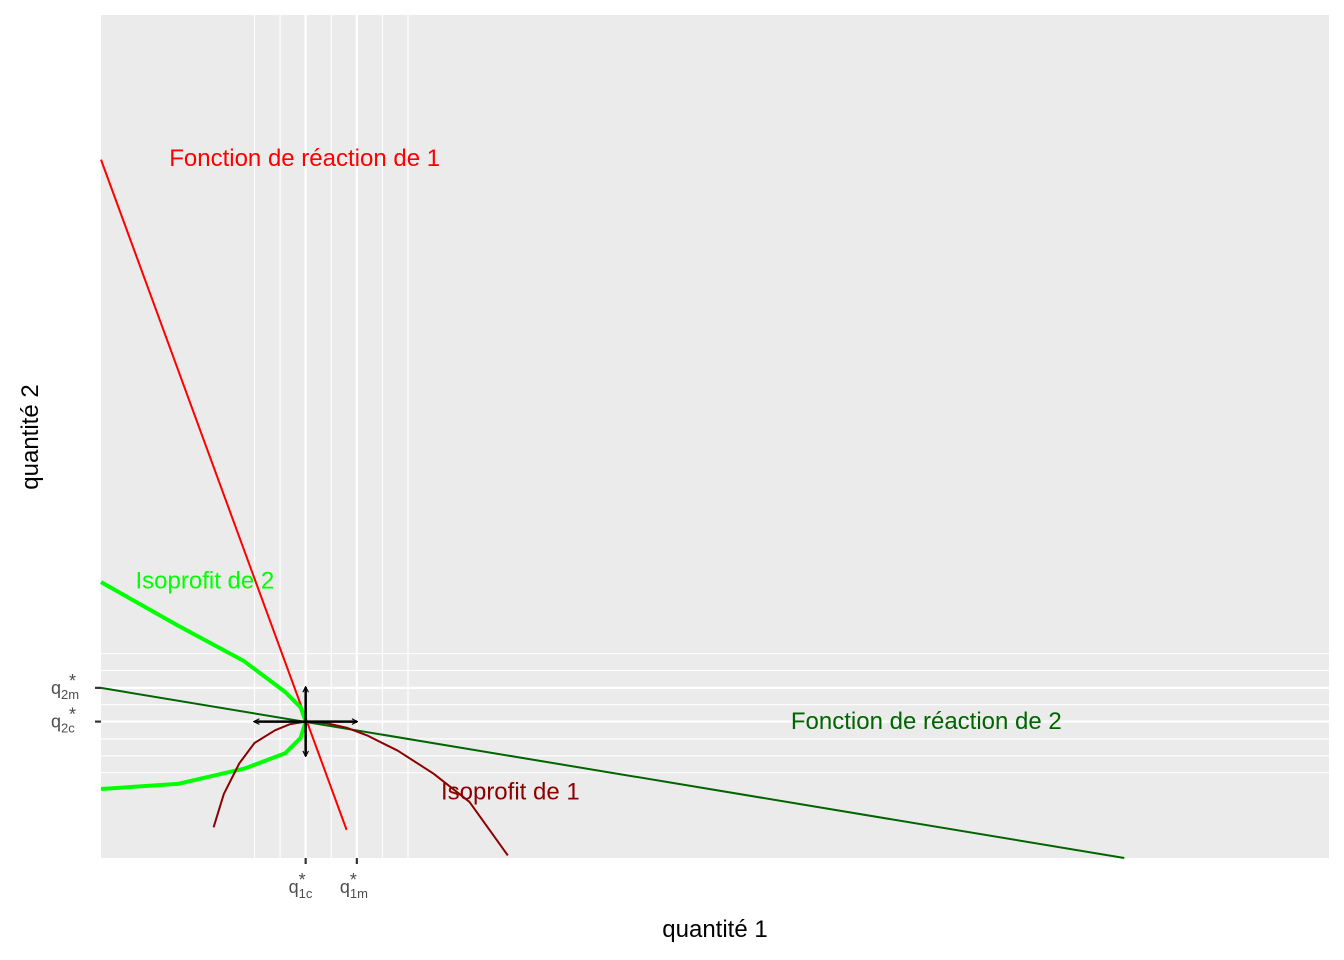 This screenshot has width=1344, height=960. What do you see at coordinates (209, 786) in the screenshot?
I see `axes-group: q1c* q1m*q2m*q2c*` at bounding box center [209, 786].